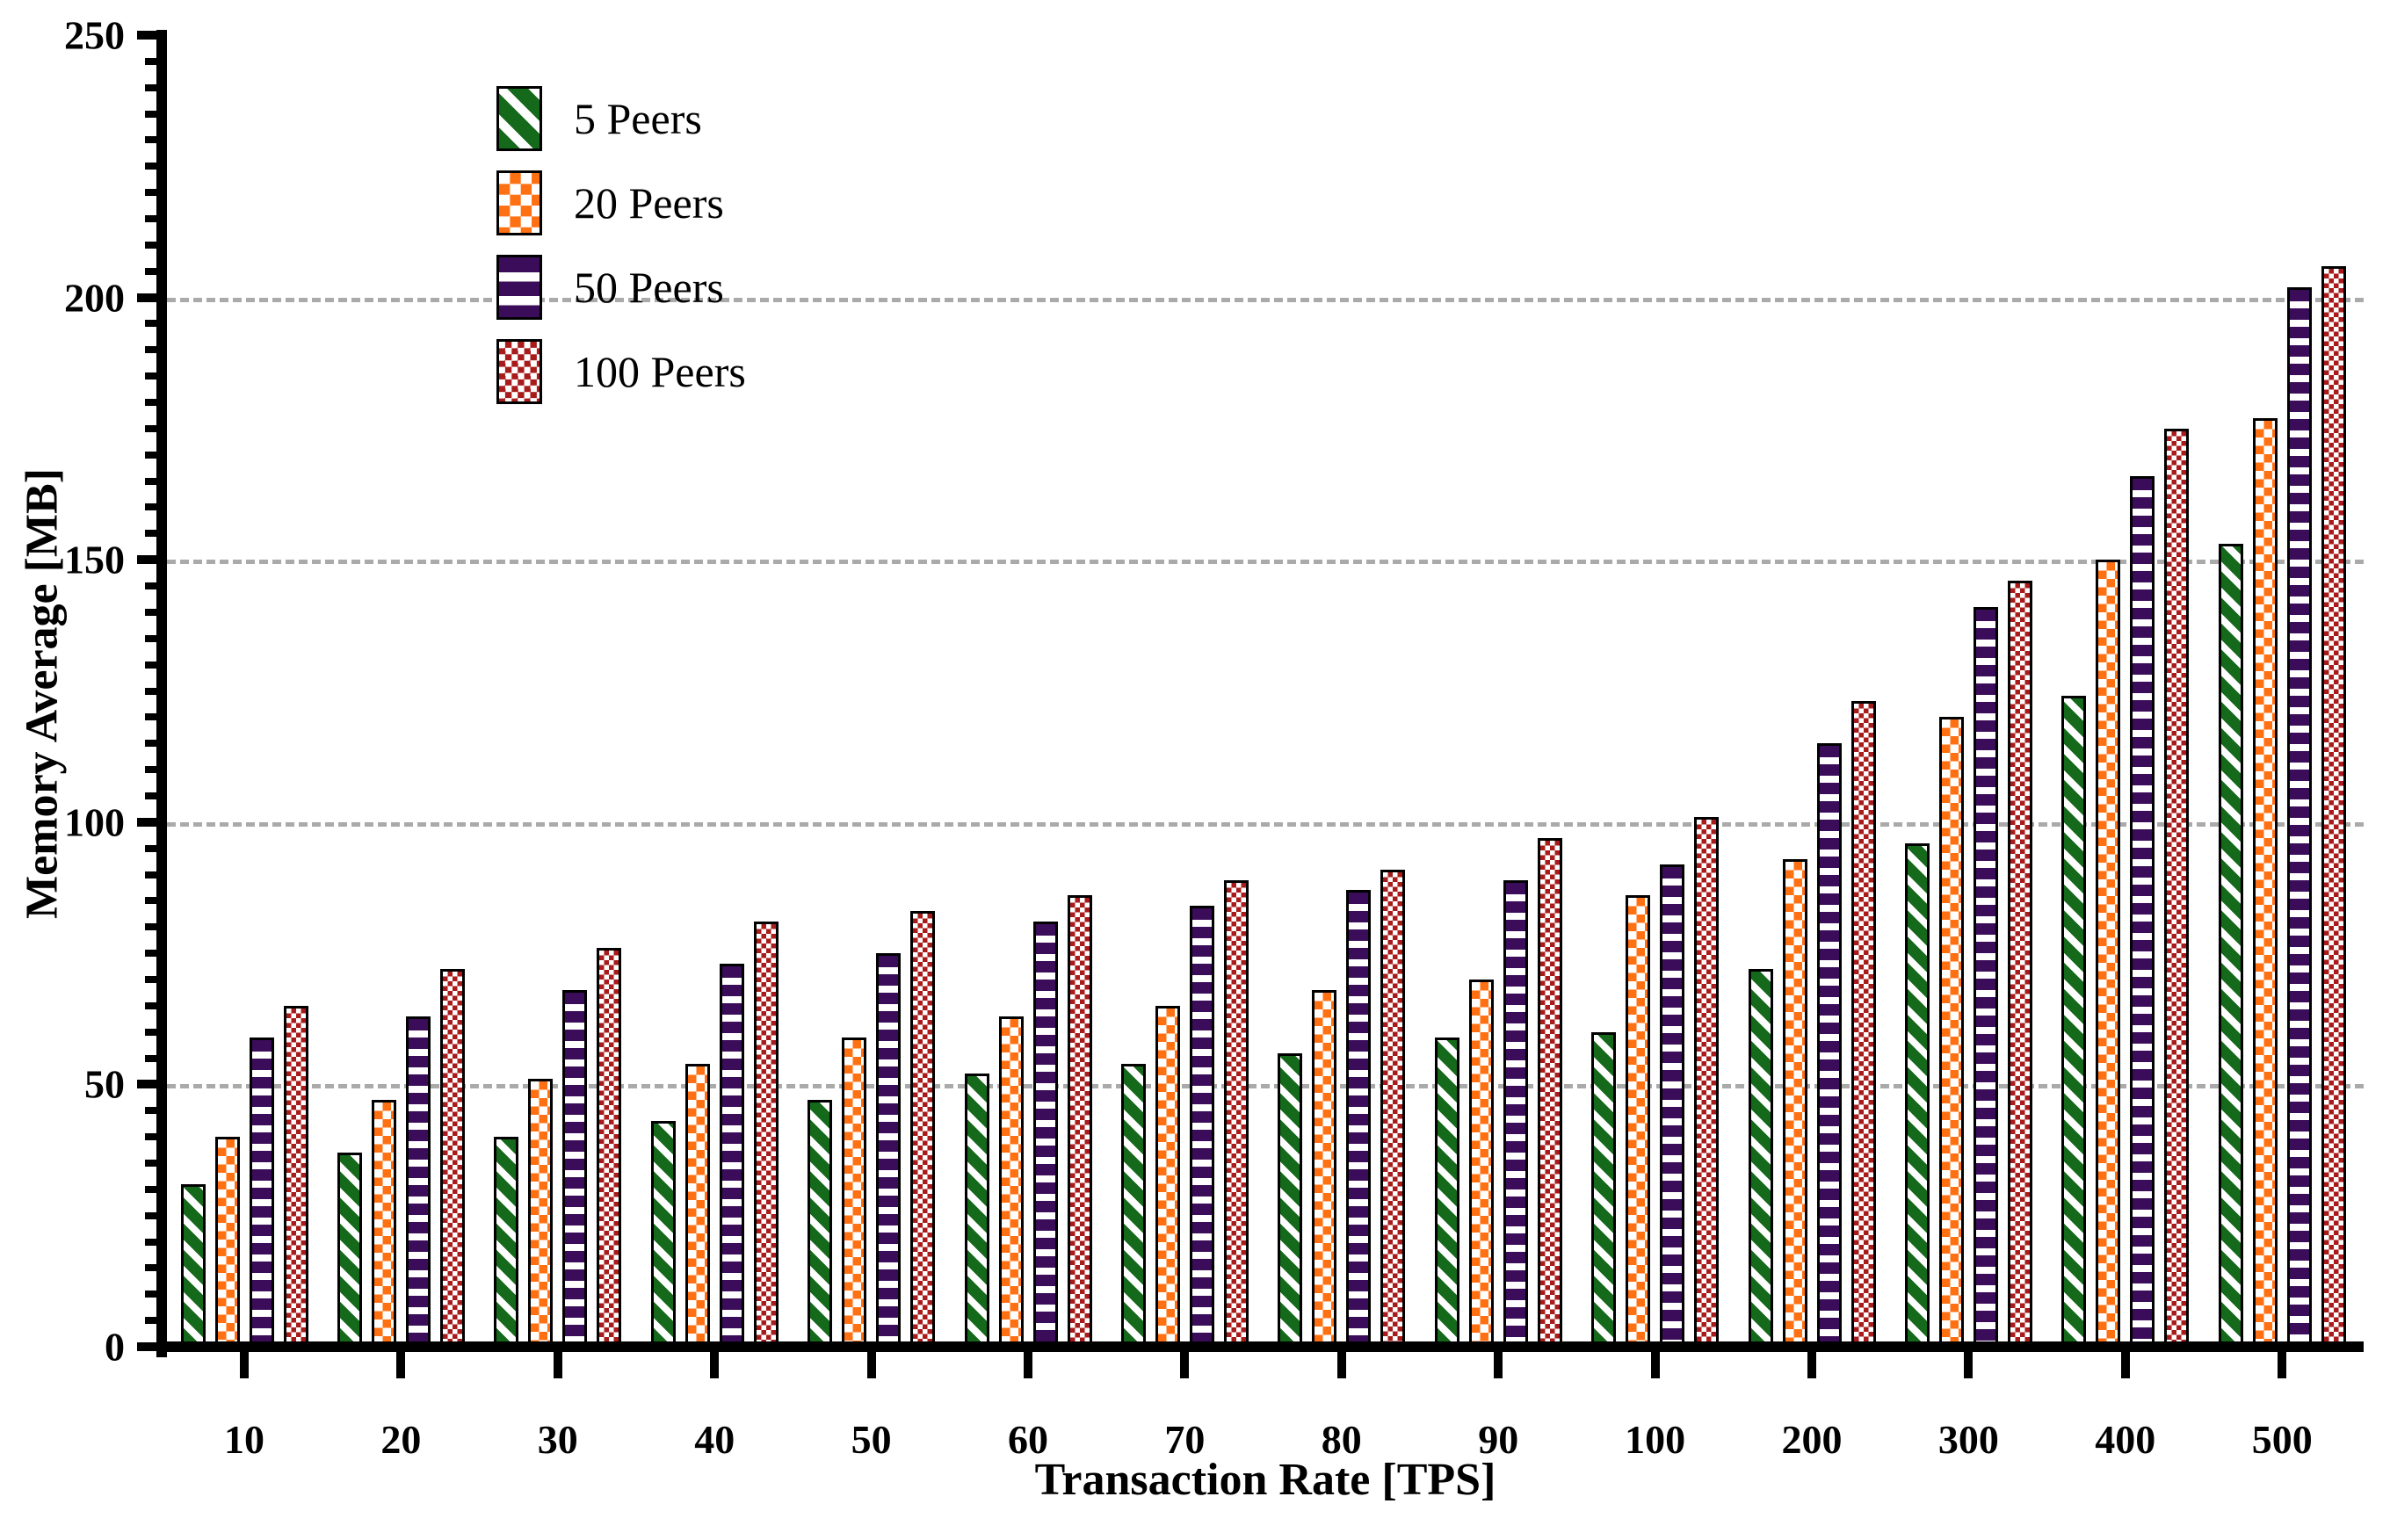 The image size is (2390, 1540). Describe the element at coordinates (418, 1182) in the screenshot. I see `bar-50-peers-tps20` at that location.